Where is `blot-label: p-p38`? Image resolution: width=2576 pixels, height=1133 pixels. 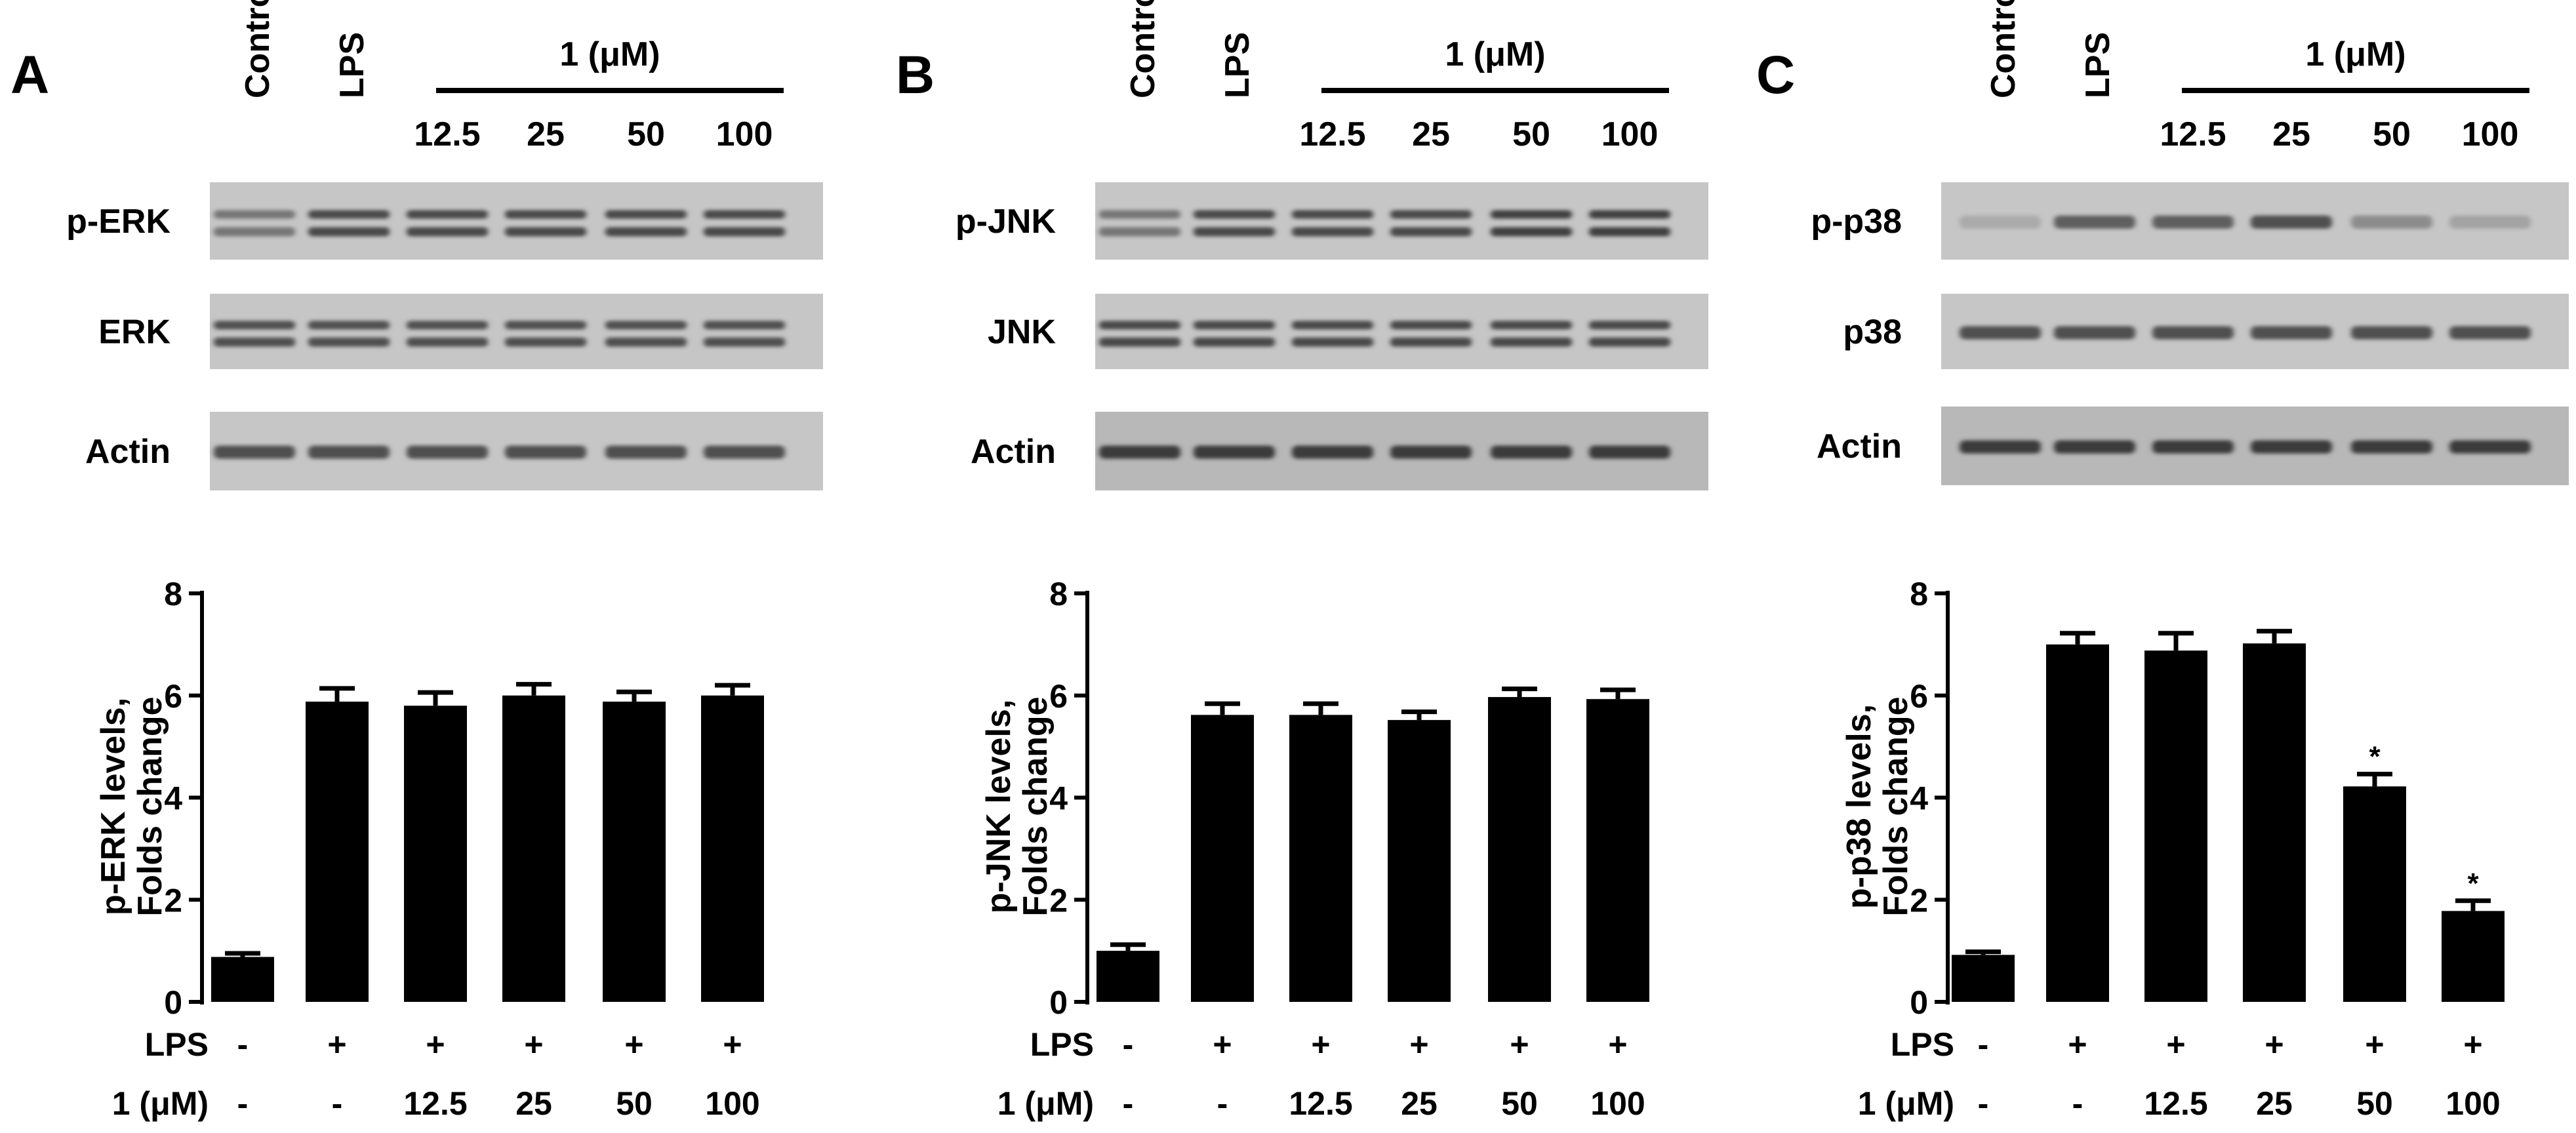 blot-label: p-p38 is located at coordinates (1856, 222).